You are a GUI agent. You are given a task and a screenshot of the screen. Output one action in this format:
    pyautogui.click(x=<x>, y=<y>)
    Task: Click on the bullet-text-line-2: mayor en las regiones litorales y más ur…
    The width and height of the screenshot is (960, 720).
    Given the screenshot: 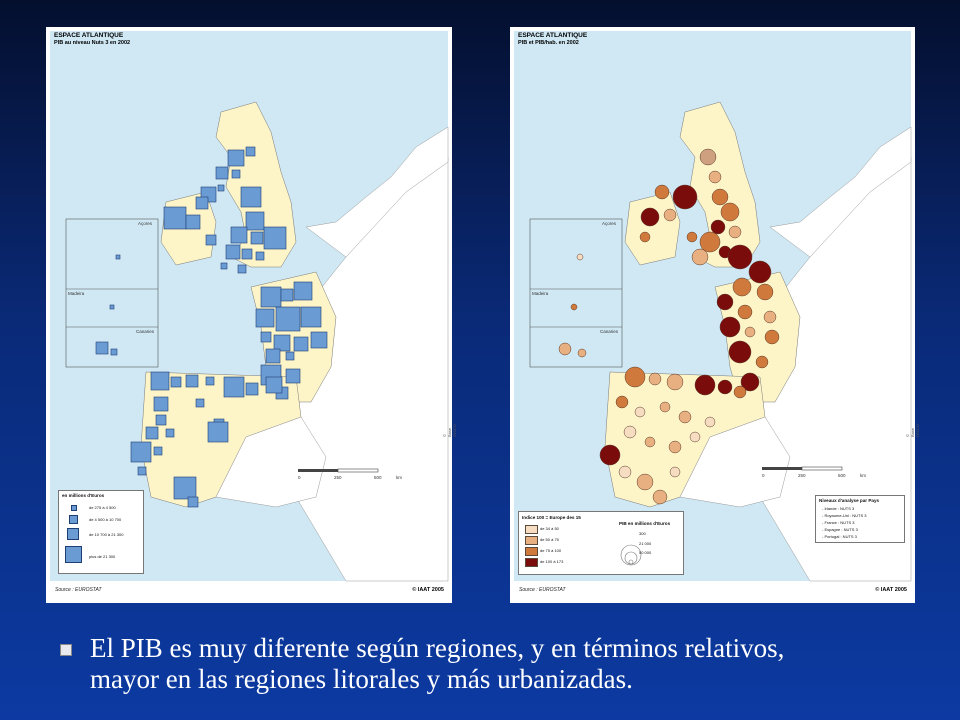 What is the action you would take?
    pyautogui.click(x=361, y=679)
    